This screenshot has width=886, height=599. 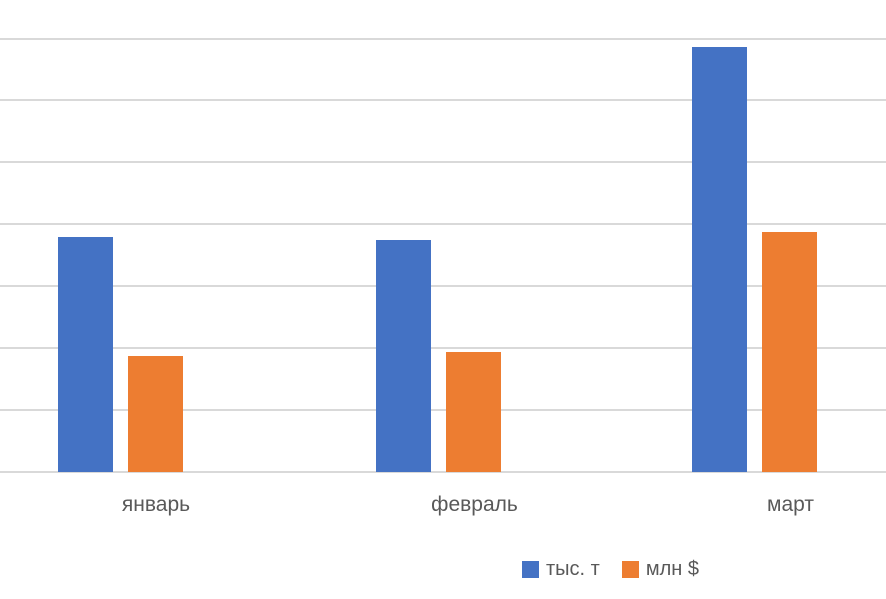 What do you see at coordinates (156, 504) in the screenshot?
I see `x-axis-label-январь: январь` at bounding box center [156, 504].